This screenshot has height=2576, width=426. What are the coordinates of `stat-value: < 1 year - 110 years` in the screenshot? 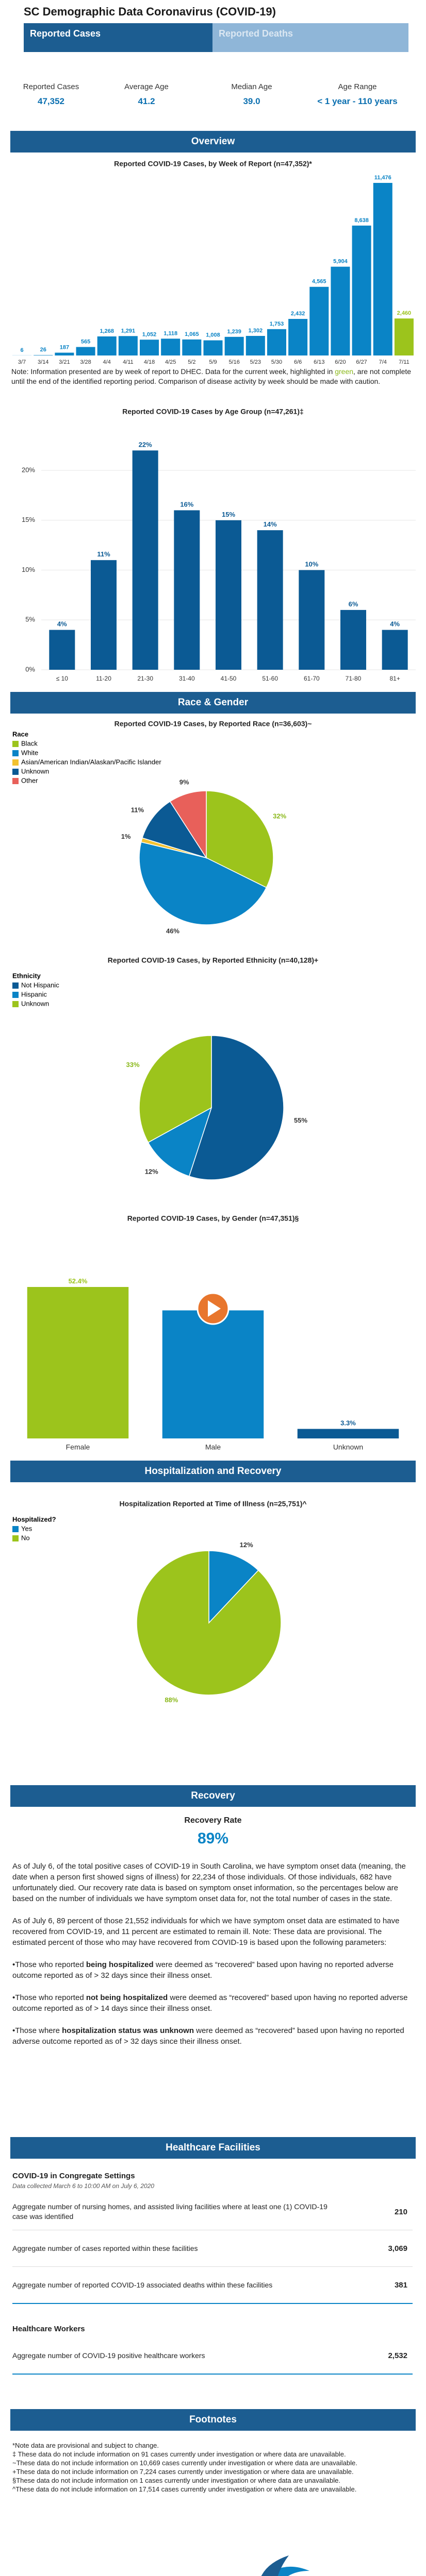 It's located at (358, 101).